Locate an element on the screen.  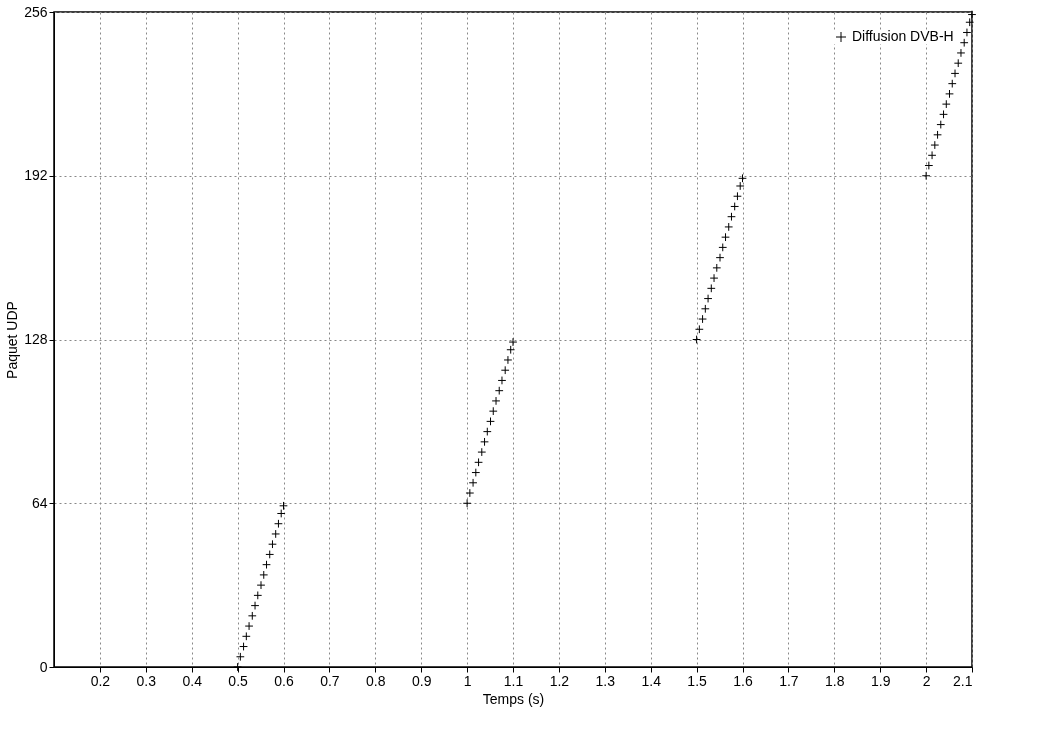
x-tick-label: 0.5 is located at coordinates (238, 680).